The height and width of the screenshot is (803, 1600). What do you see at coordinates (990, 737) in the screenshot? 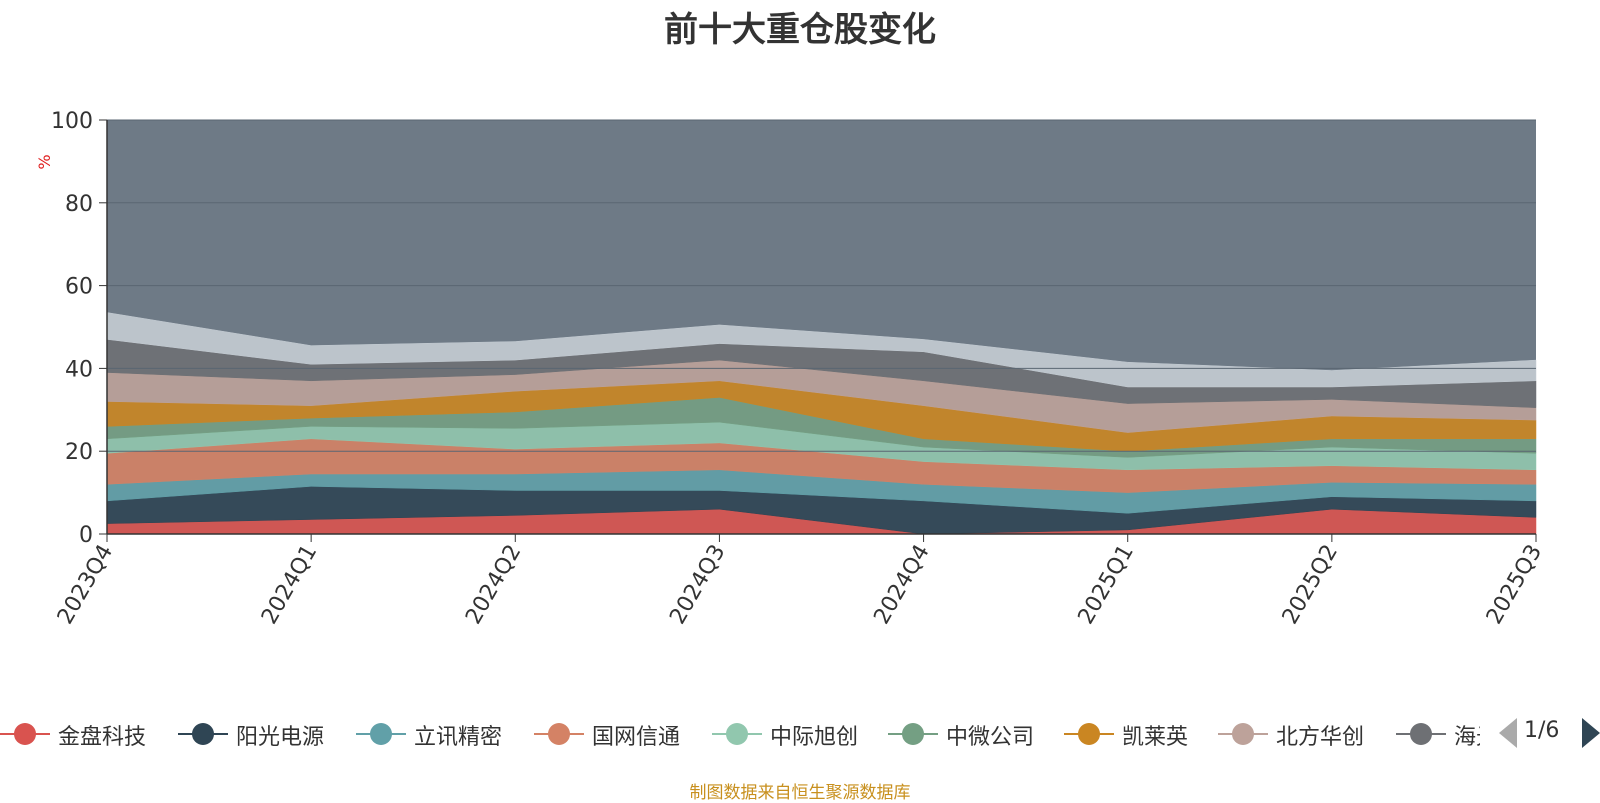
I see `legend-label: 中微公司` at bounding box center [990, 737].